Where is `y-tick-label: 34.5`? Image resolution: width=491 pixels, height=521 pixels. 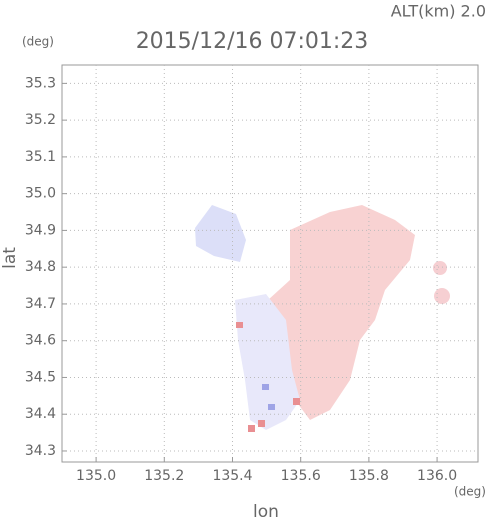 y-tick-label: 34.5 is located at coordinates (40, 377).